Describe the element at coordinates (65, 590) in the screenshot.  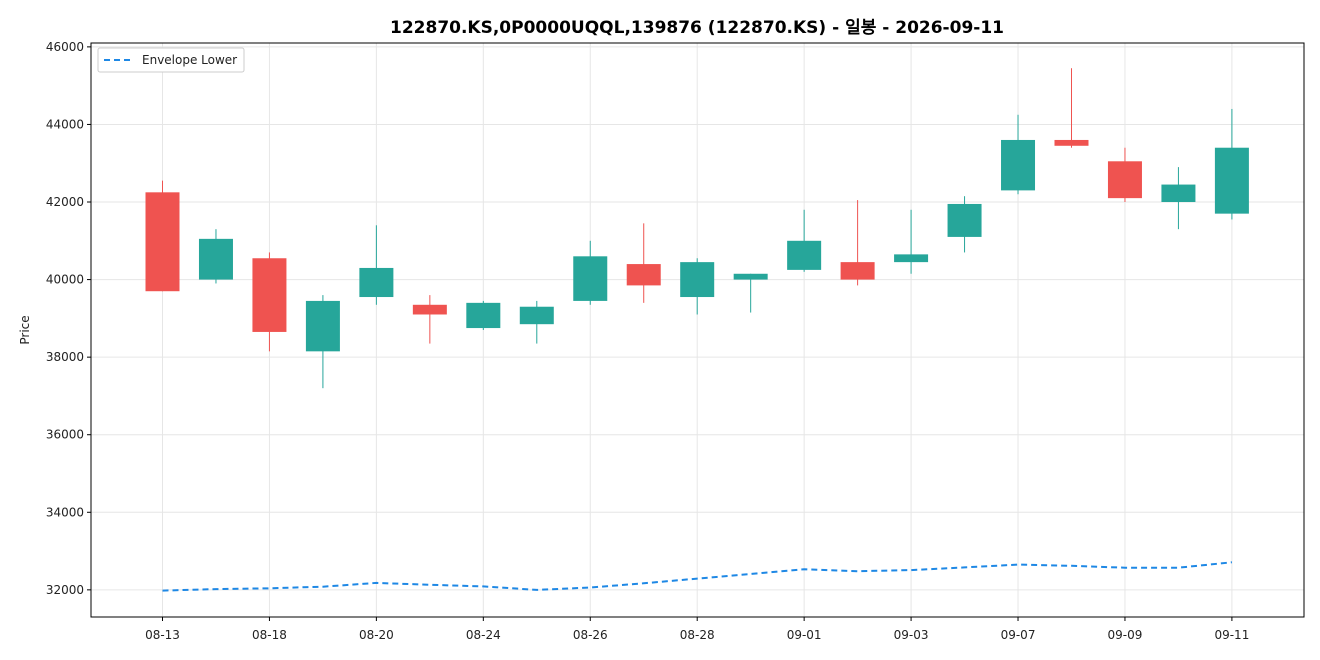
I see `y-tick-label: 32000` at that location.